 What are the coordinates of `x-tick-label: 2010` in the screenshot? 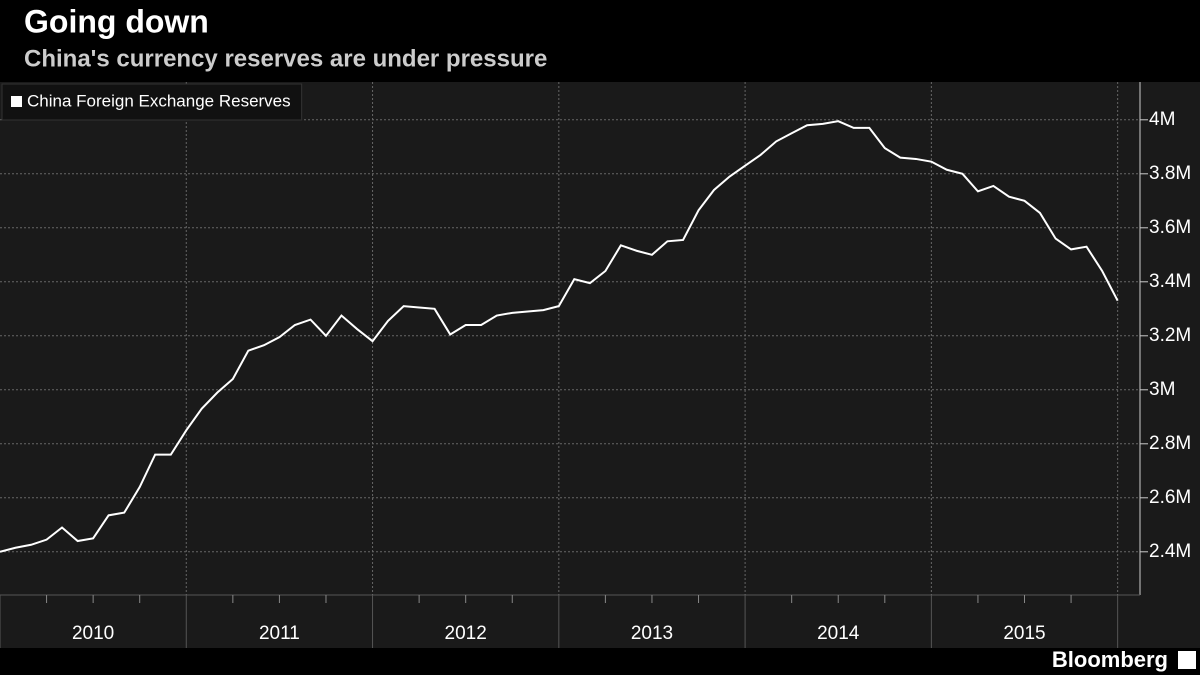 It's located at (93, 633).